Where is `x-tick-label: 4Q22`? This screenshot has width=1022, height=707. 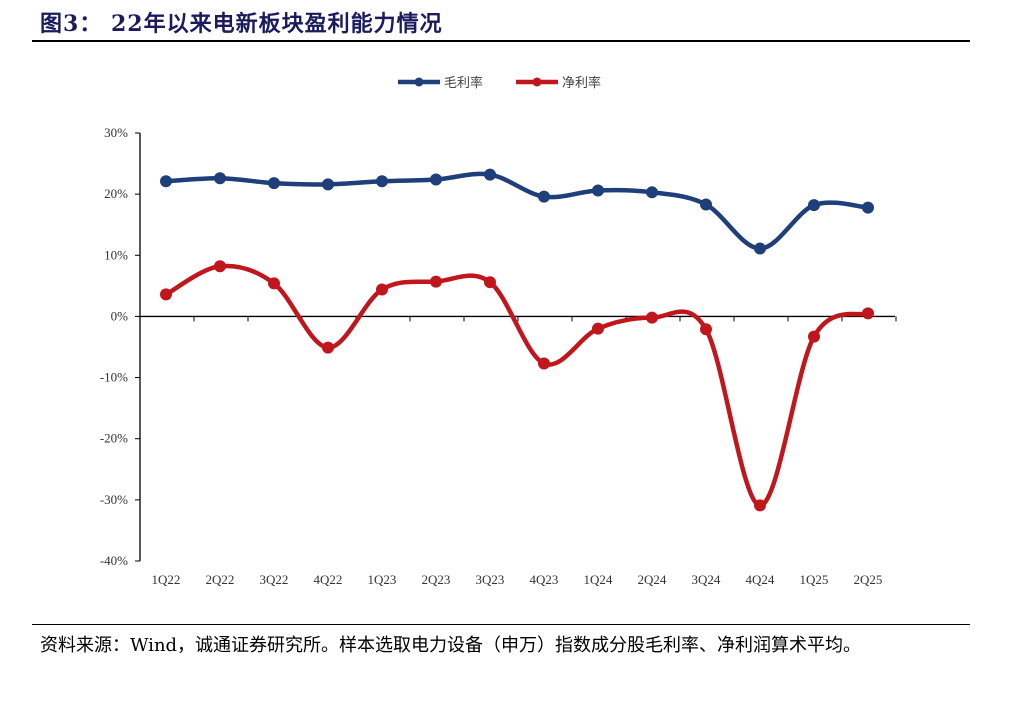
x-tick-label: 4Q22 is located at coordinates (328, 579).